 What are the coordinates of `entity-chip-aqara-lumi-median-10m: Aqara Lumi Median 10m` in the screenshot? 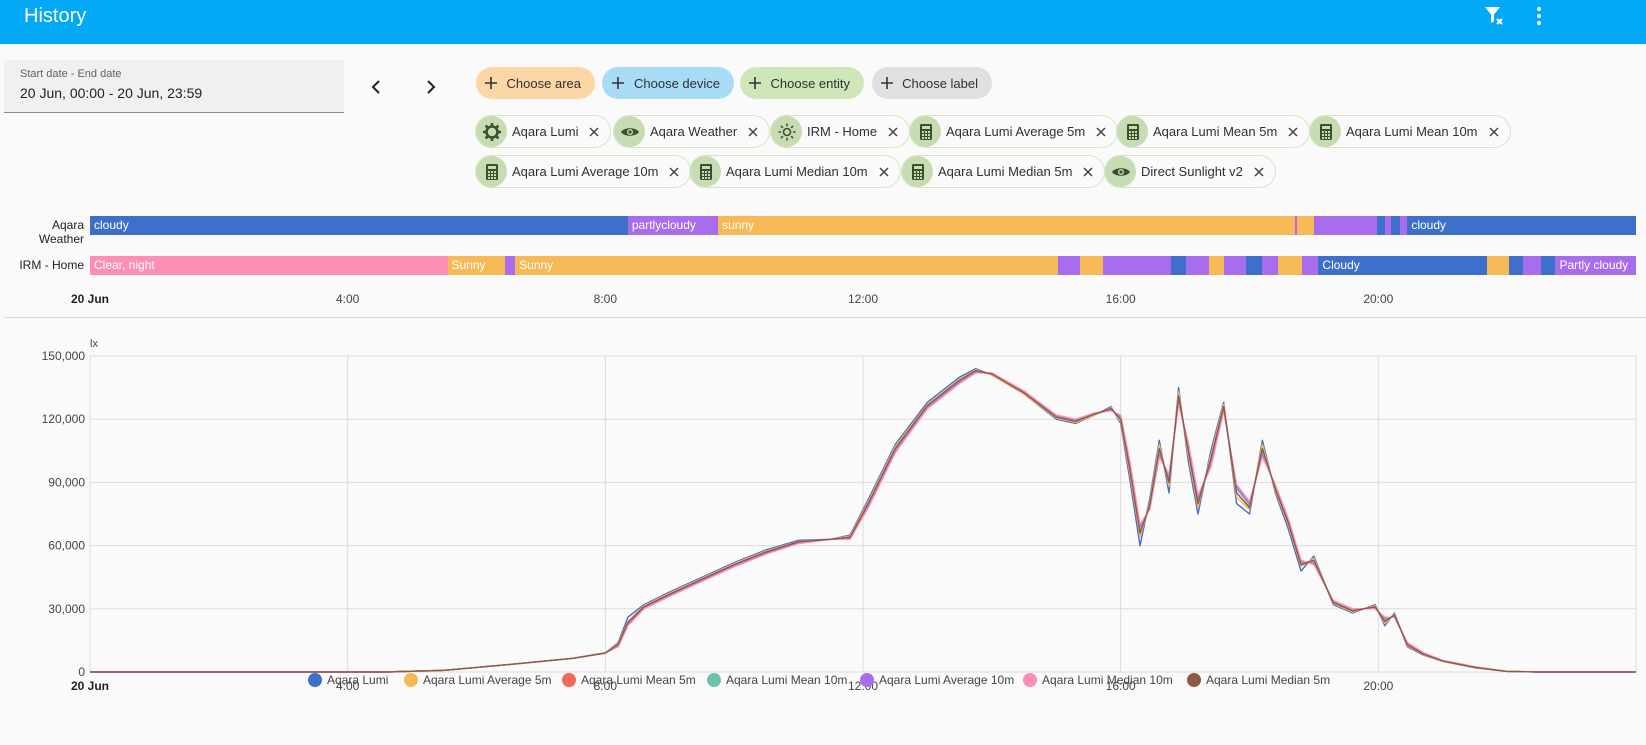 It's located at (795, 171).